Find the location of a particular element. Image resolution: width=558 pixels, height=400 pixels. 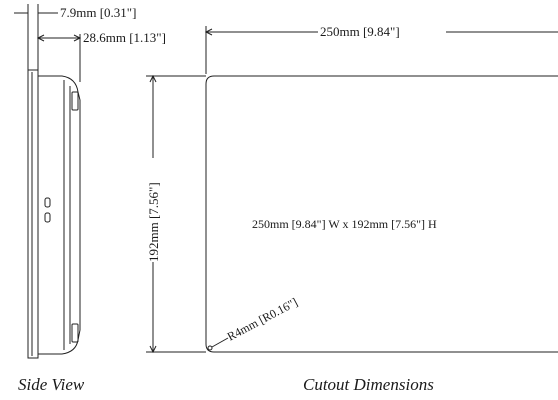

rear-feature-bottom is located at coordinates (75, 333).